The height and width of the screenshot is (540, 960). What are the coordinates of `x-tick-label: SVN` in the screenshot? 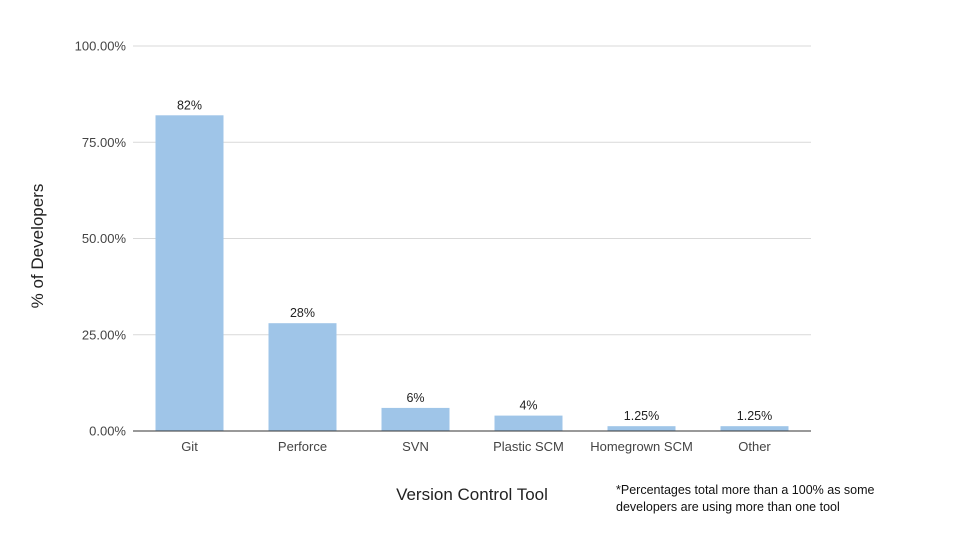 It's located at (415, 446).